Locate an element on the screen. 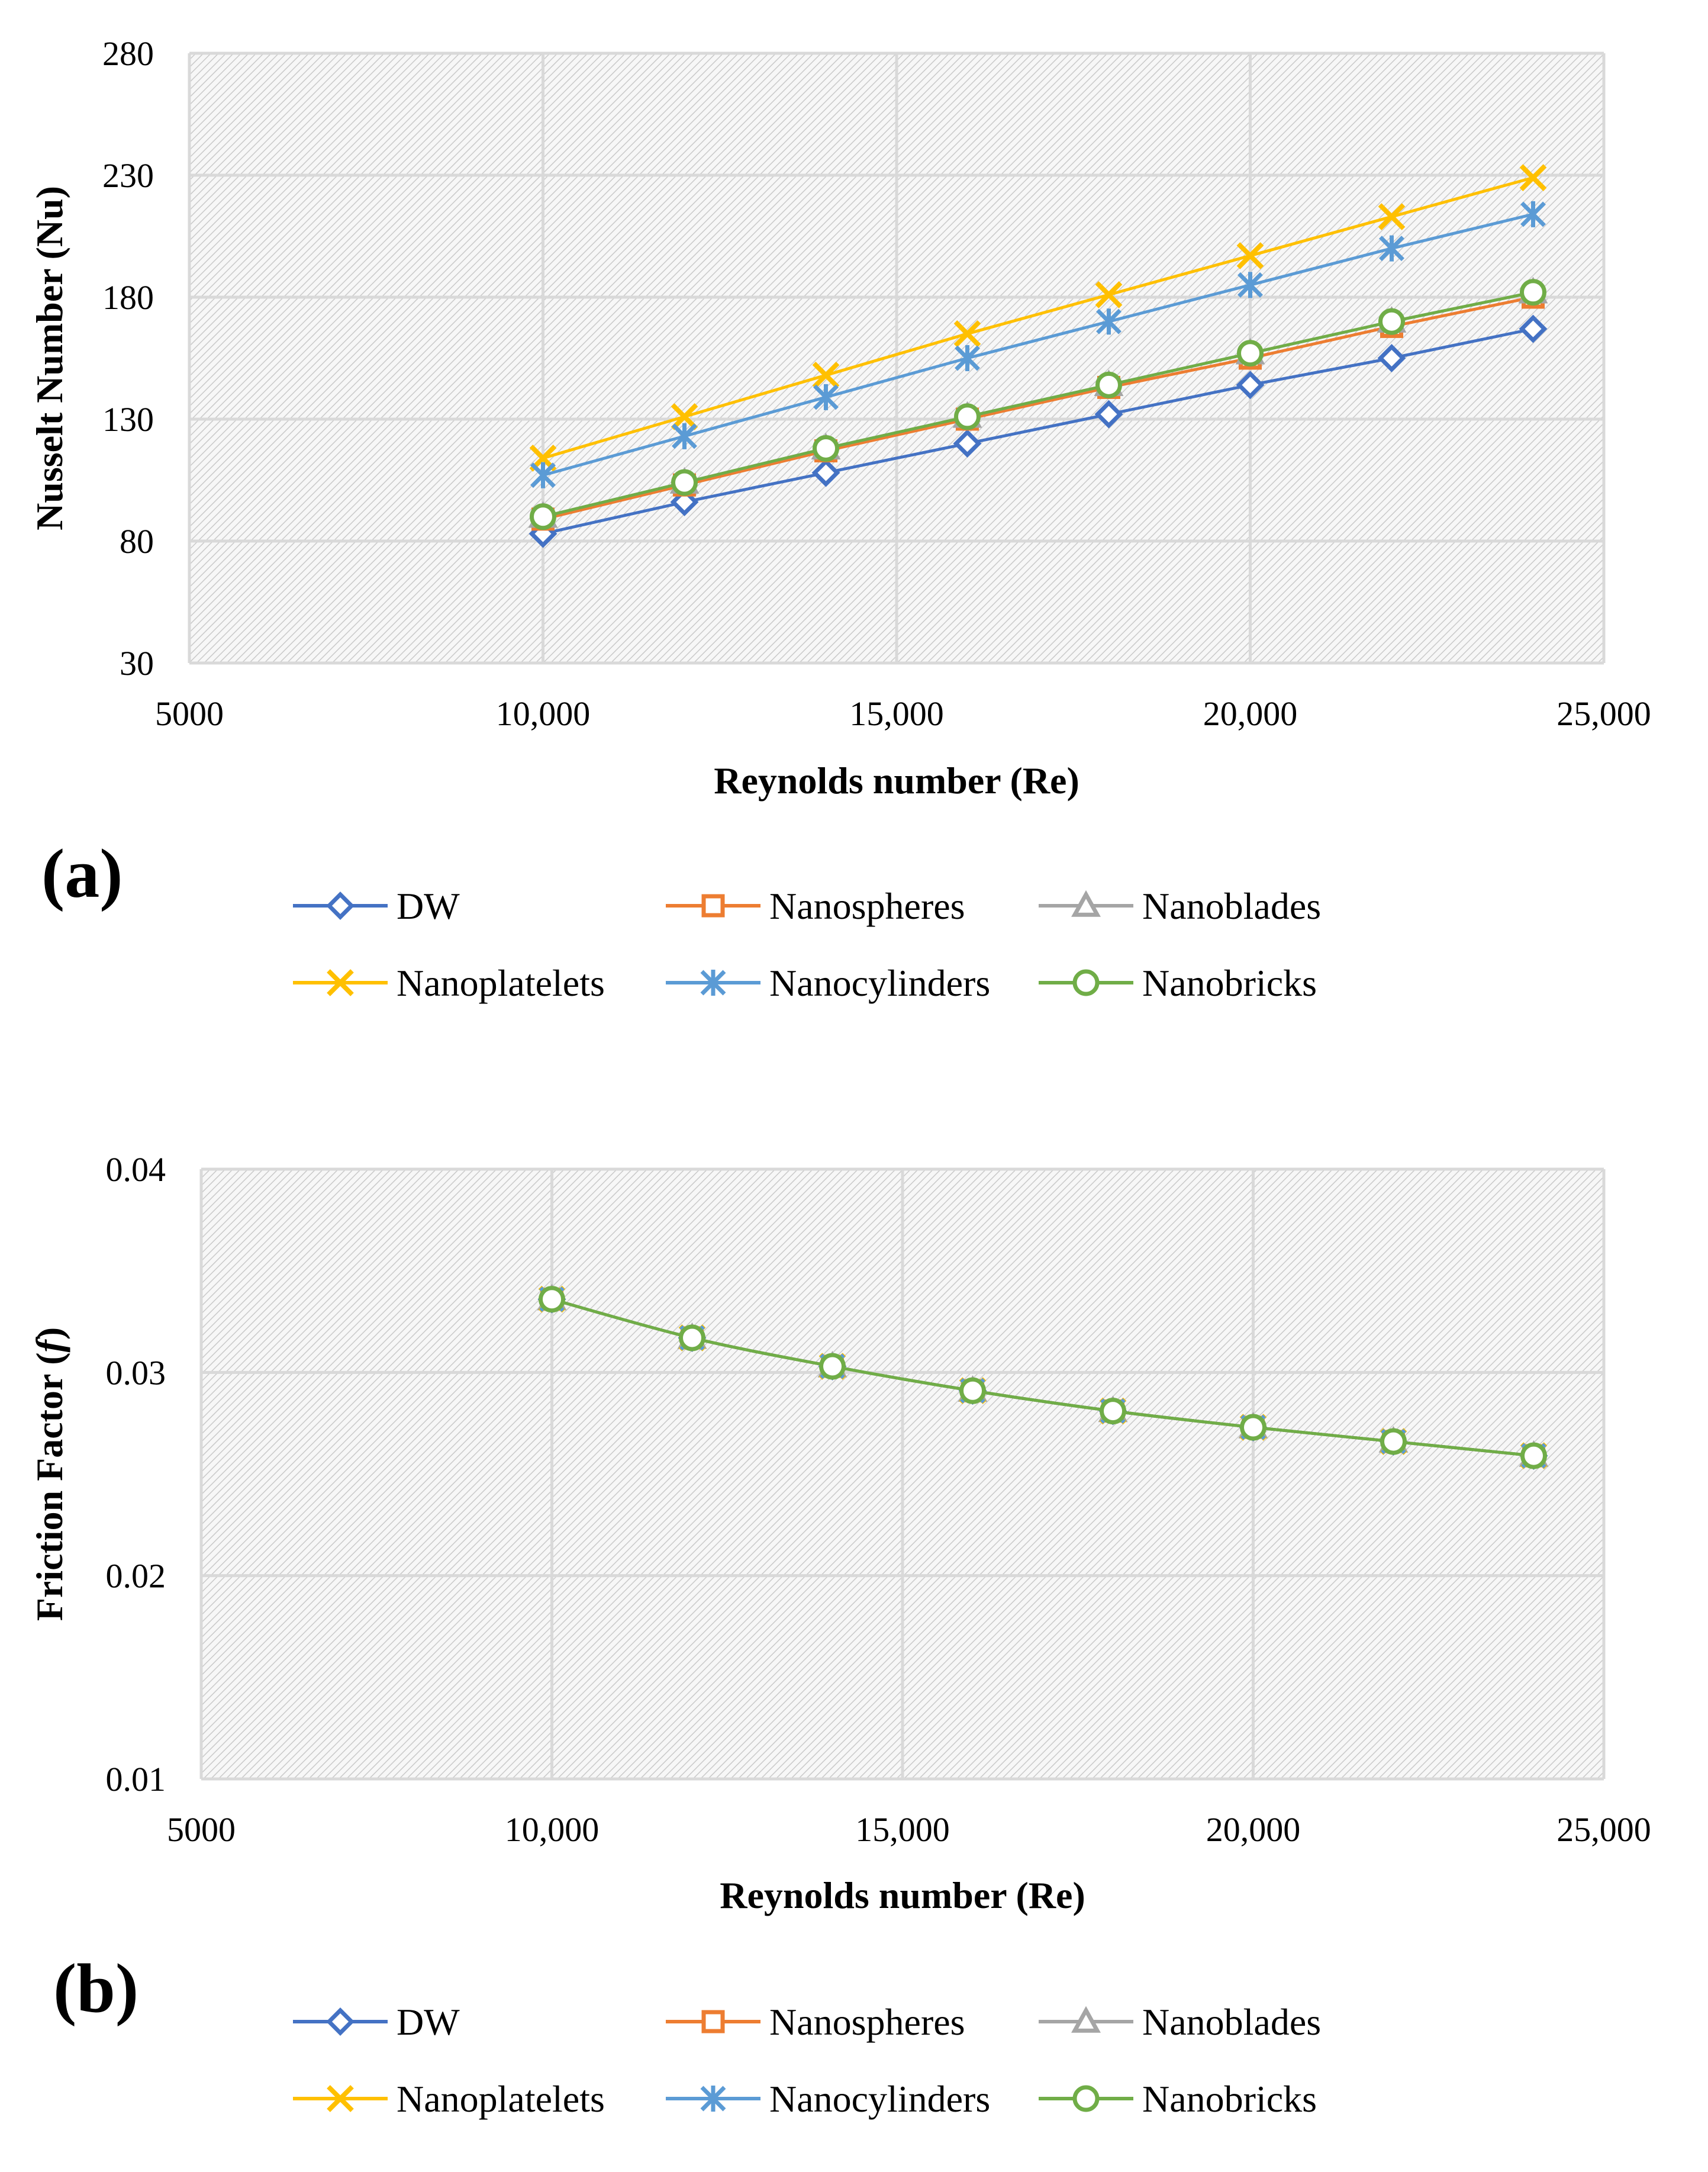 The image size is (1708, 2172). y-tick-label: 130 is located at coordinates (128, 419).